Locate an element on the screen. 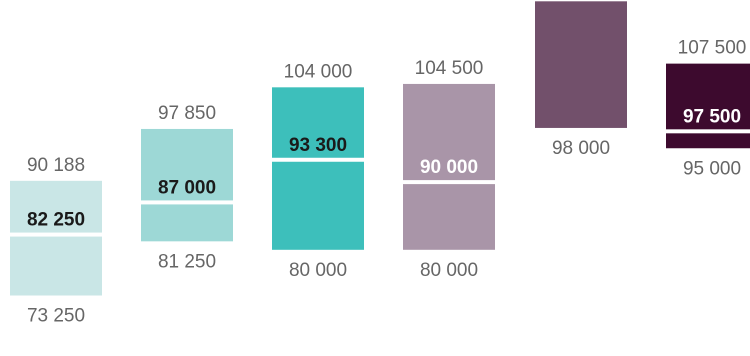 The height and width of the screenshot is (356, 750). range-bar-group: 93 300 104 000 80 000 is located at coordinates (318, 171).